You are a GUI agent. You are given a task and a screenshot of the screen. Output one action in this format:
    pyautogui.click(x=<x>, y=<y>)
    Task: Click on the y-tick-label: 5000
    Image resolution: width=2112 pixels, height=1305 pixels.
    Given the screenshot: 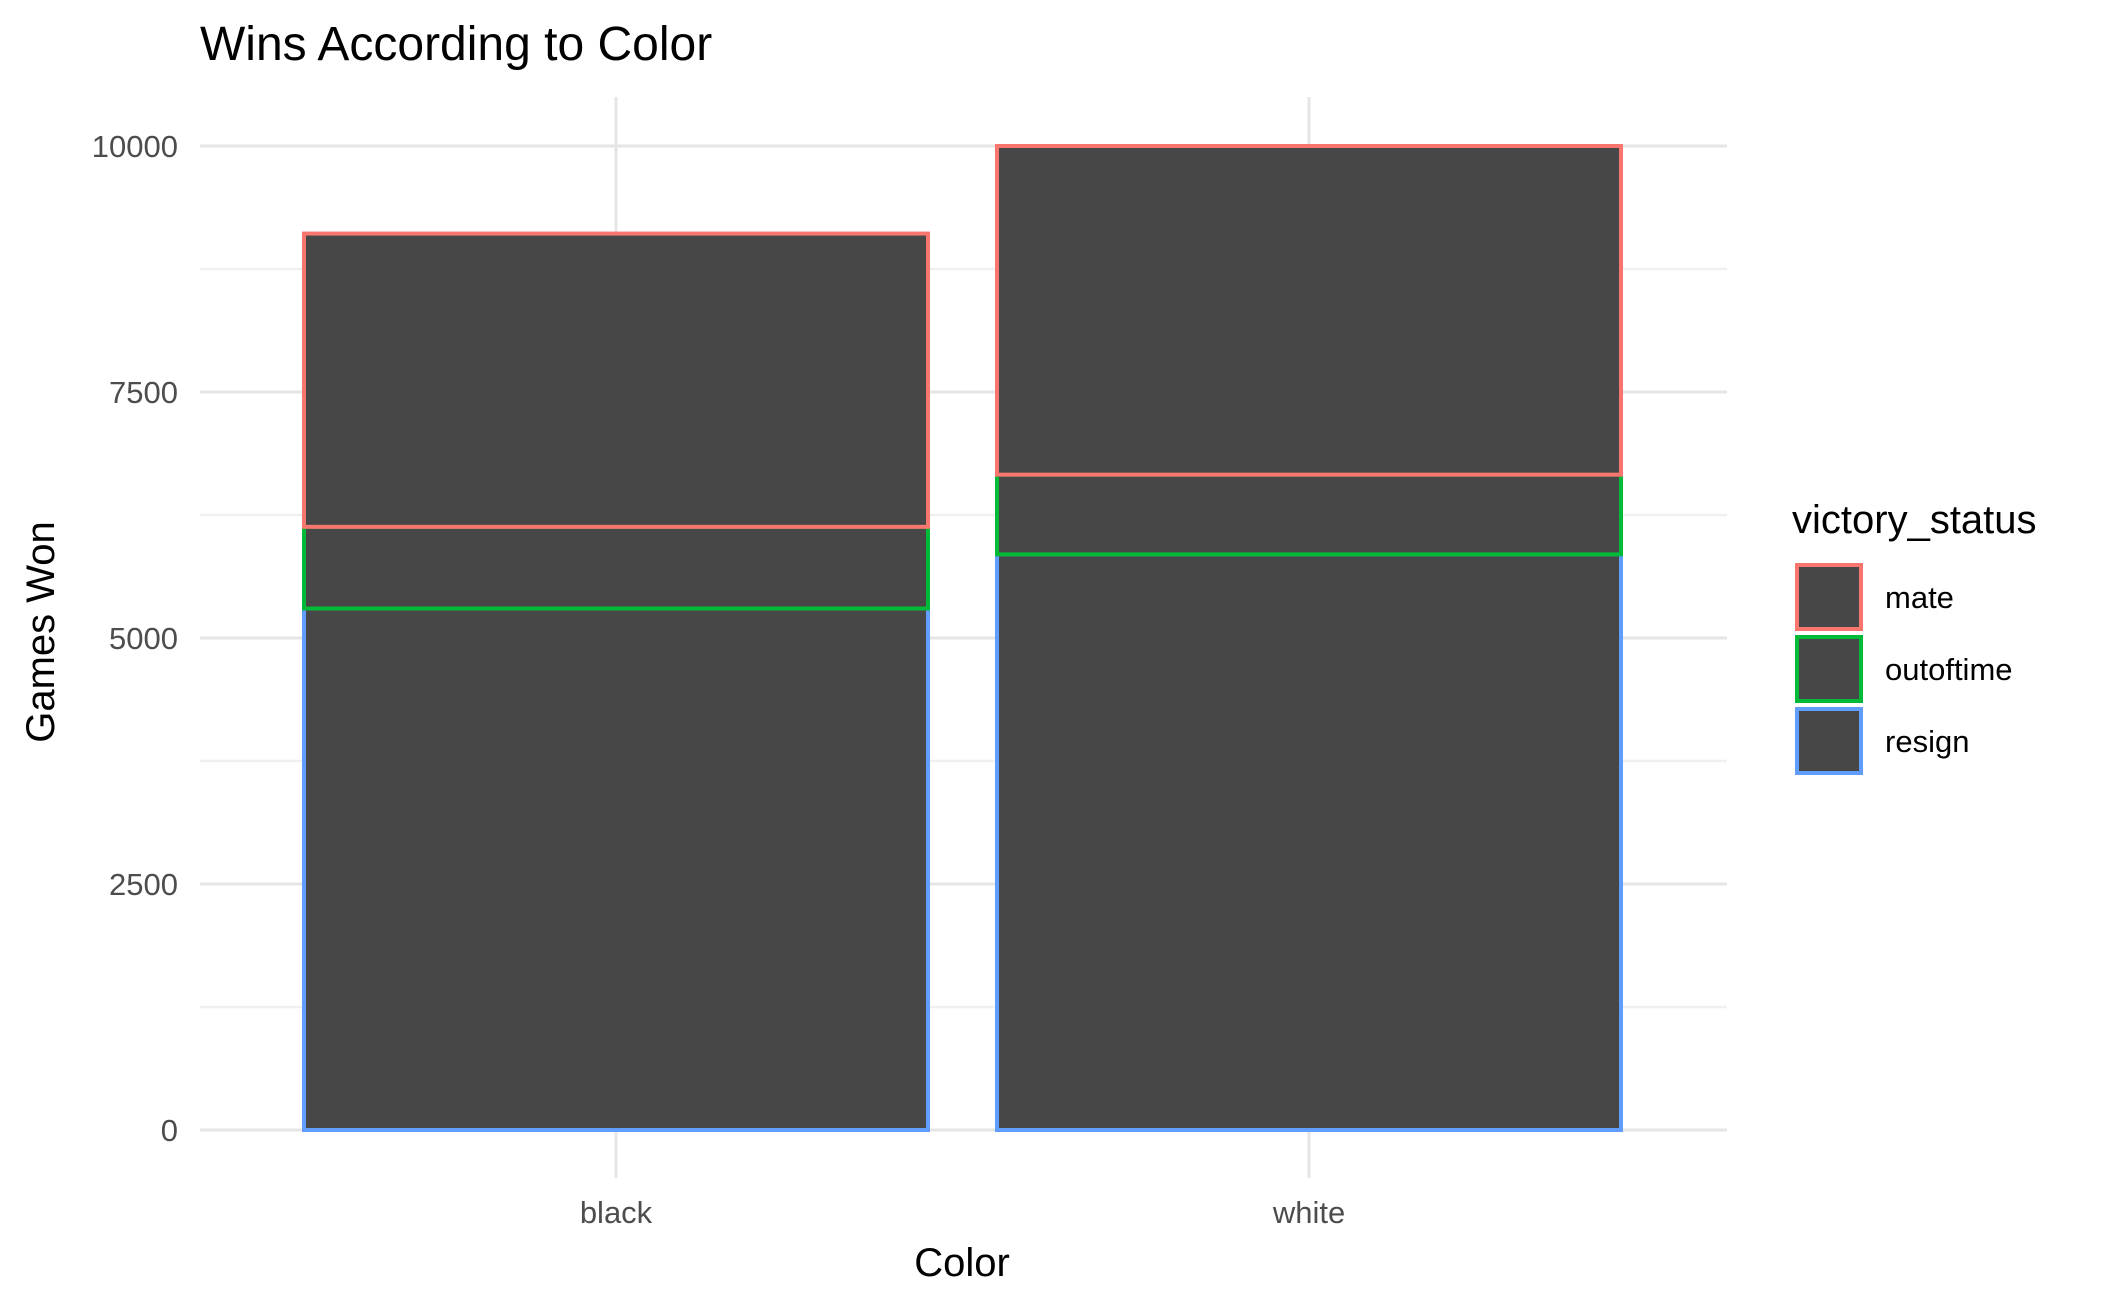 What is the action you would take?
    pyautogui.click(x=143, y=638)
    